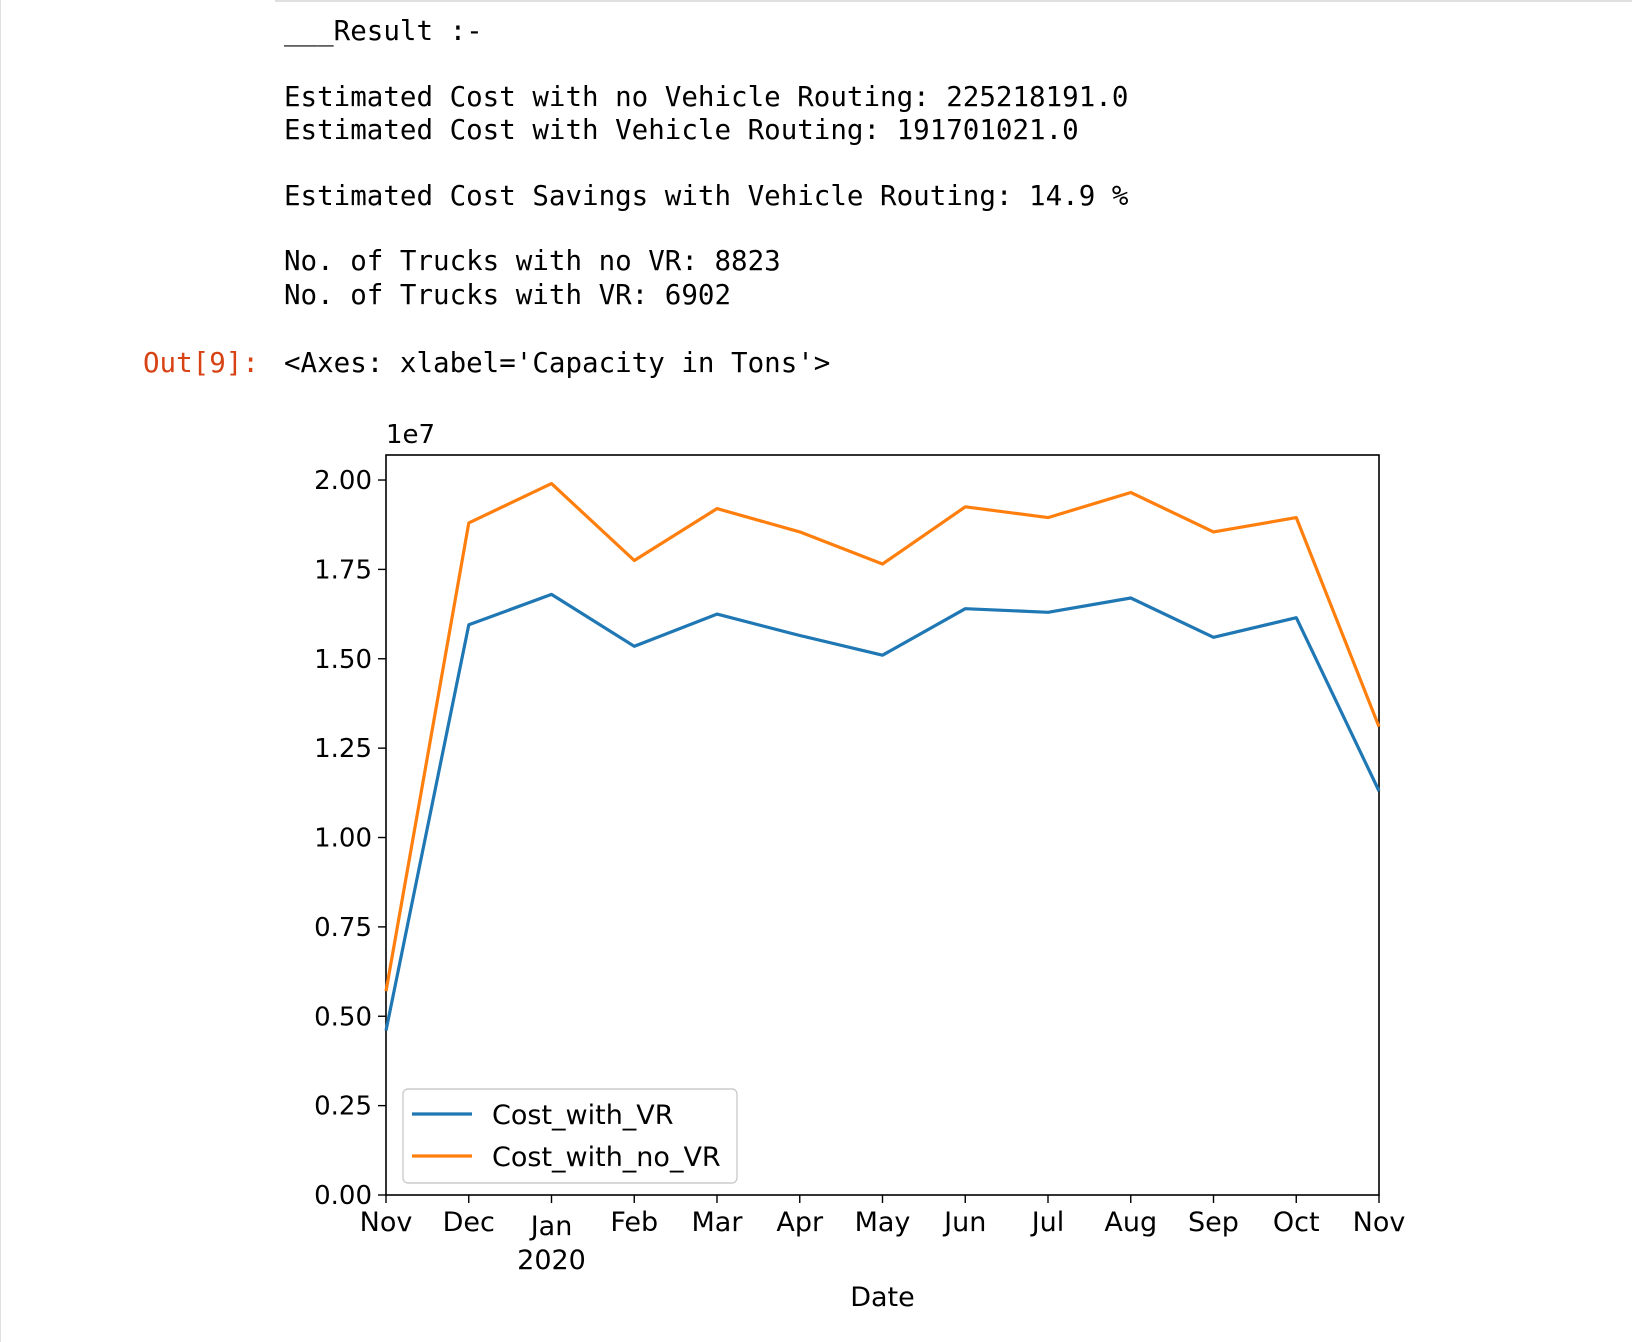  Describe the element at coordinates (551, 1260) in the screenshot. I see `x-year-label: 2020` at that location.